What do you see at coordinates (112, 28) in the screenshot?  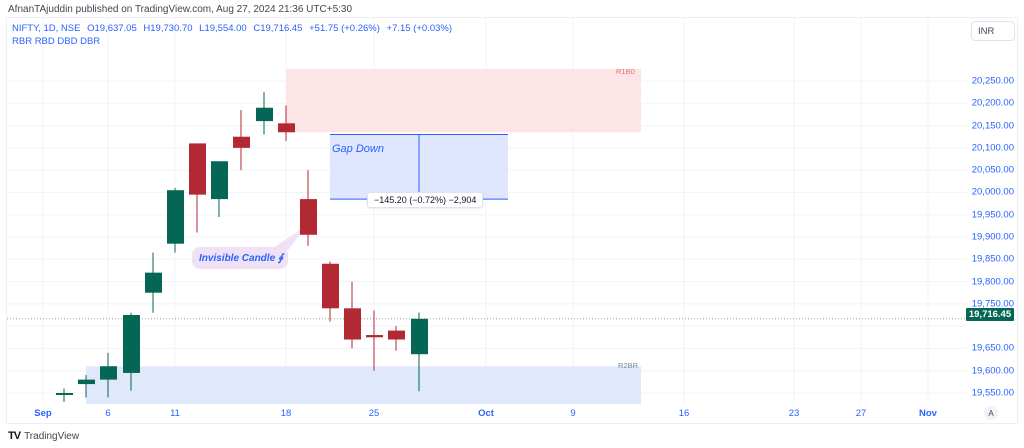 I see `legend-open: O19,637.05` at bounding box center [112, 28].